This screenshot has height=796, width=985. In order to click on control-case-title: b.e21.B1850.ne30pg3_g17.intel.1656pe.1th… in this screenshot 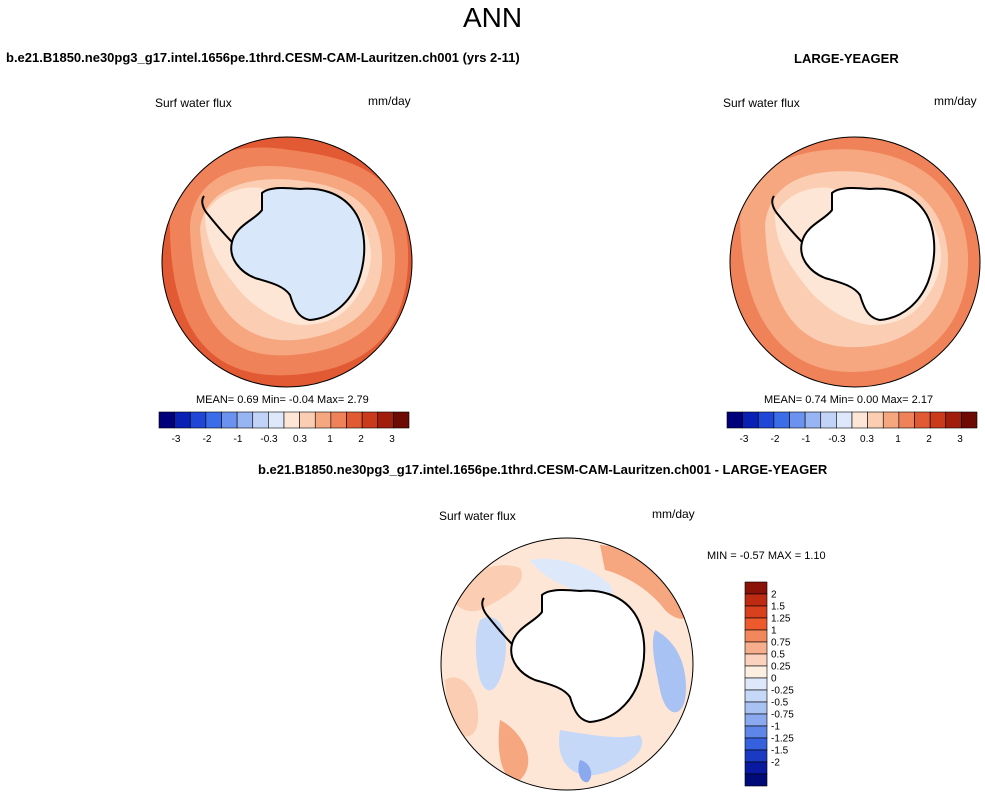, I will do `click(263, 57)`.